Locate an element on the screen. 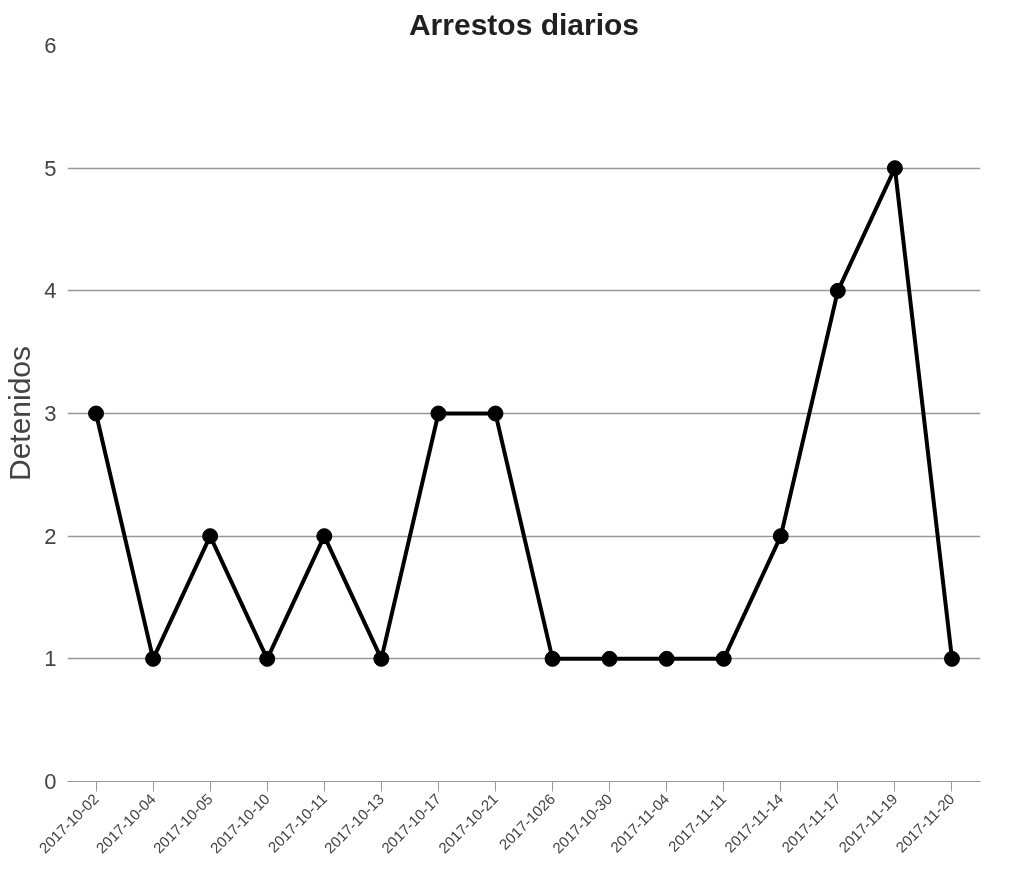  y-tick-label: 2 is located at coordinates (50, 536).